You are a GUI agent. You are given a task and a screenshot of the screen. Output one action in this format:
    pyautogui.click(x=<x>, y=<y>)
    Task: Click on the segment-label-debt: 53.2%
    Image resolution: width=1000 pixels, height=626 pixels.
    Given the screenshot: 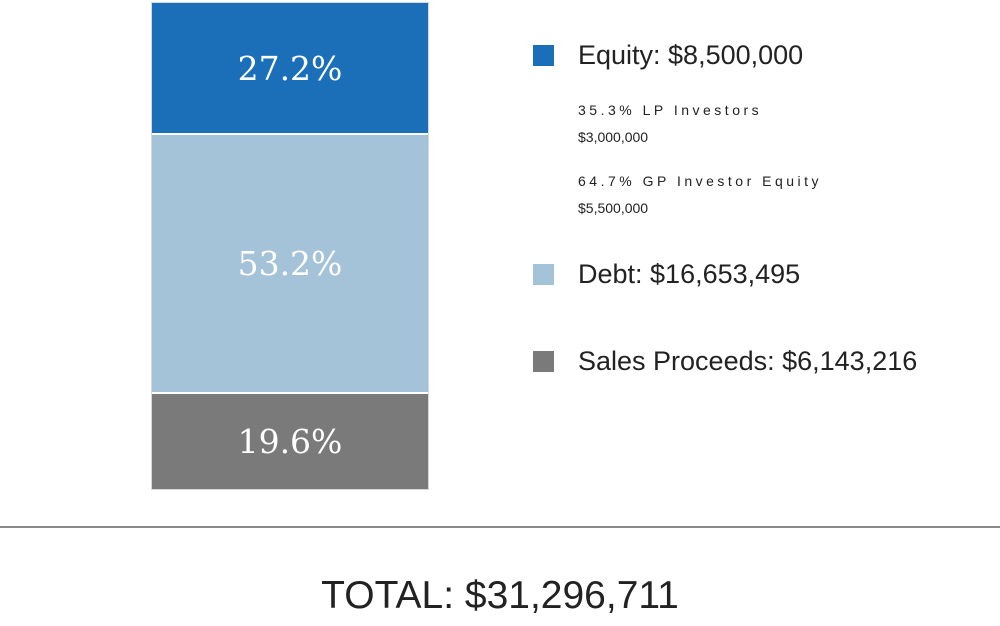 What is the action you would take?
    pyautogui.click(x=290, y=263)
    